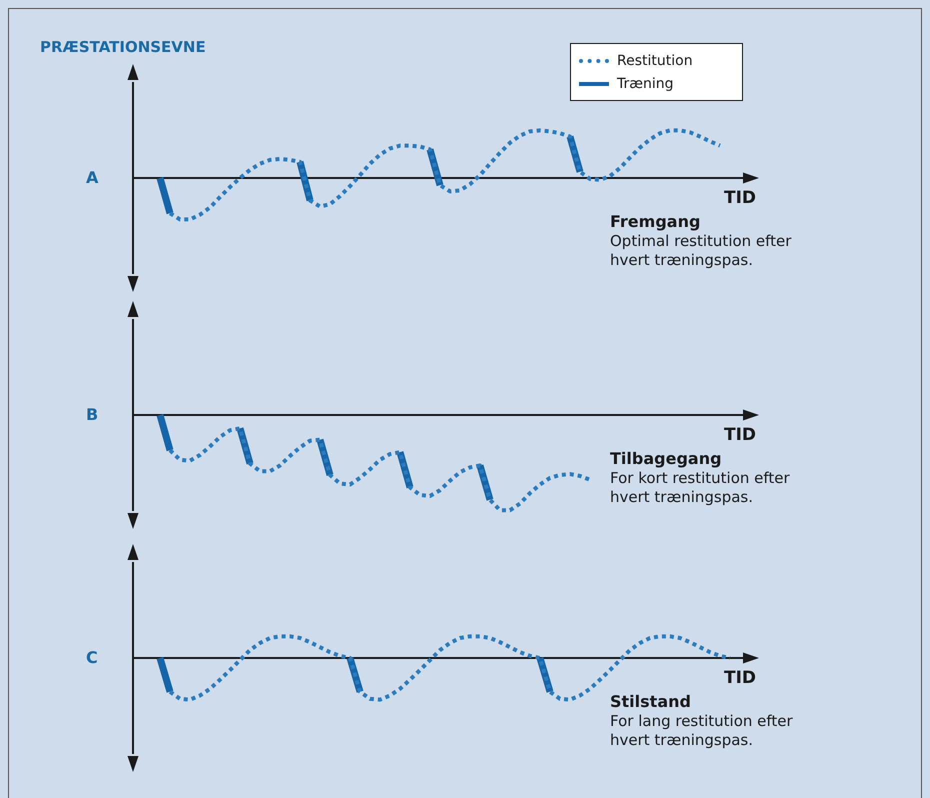 Image resolution: width=930 pixels, height=798 pixels. Describe the element at coordinates (655, 221) in the screenshot. I see `annotation: Fremgang` at that location.